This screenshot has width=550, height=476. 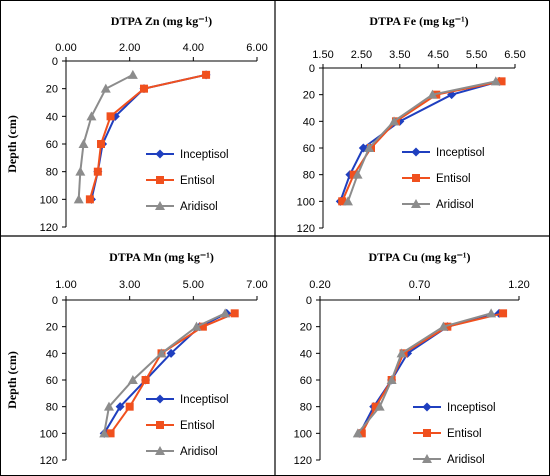 I want to click on chart-title: DTPA Mn (mg kg⁻¹), so click(x=161, y=257).